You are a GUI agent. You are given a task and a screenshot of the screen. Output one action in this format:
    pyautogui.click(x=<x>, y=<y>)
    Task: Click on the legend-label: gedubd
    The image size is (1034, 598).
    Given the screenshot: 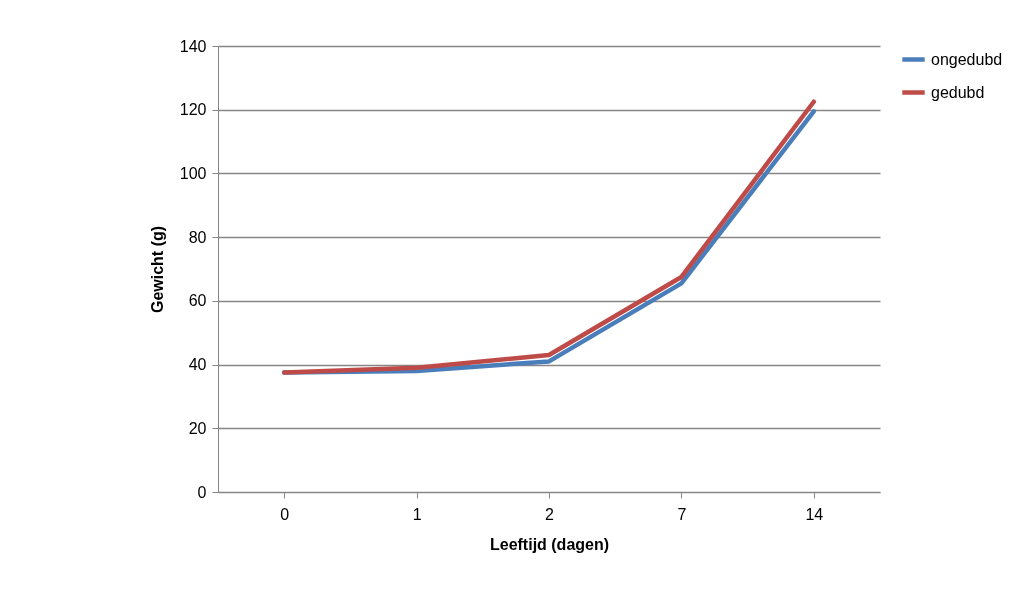 What is the action you would take?
    pyautogui.click(x=958, y=92)
    